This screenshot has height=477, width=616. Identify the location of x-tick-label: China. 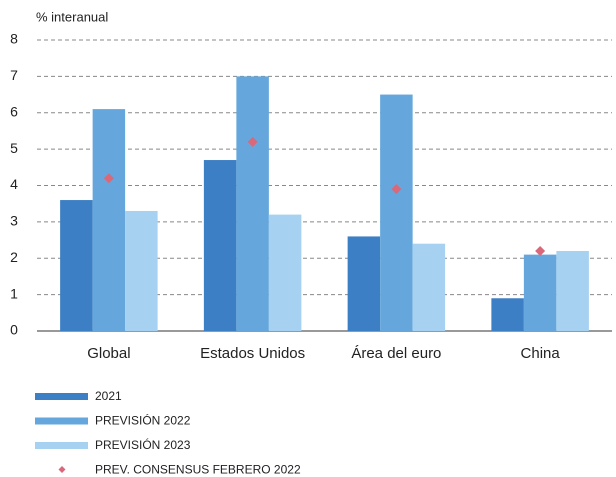
(541, 353).